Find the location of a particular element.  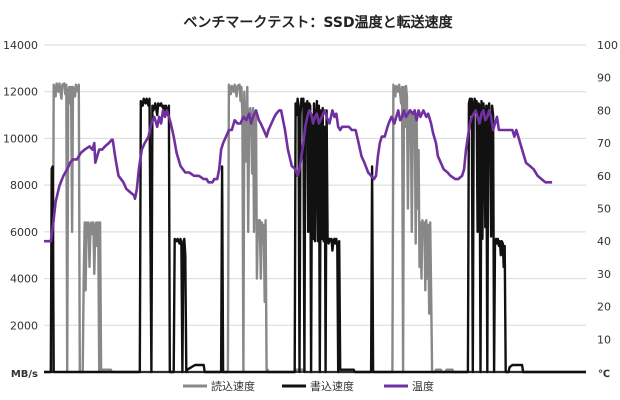

left-tick-label: 8000 is located at coordinates (24, 185).